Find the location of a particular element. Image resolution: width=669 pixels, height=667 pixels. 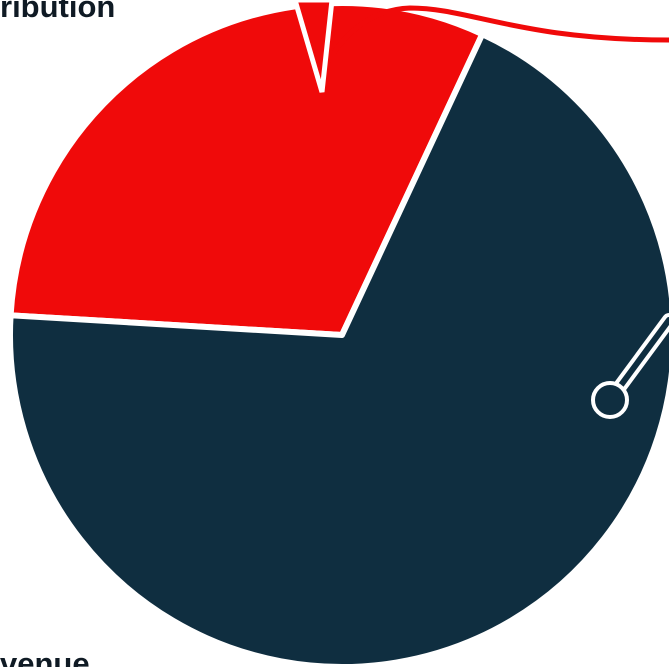

red-callout-pointer is located at coordinates (313, 46).